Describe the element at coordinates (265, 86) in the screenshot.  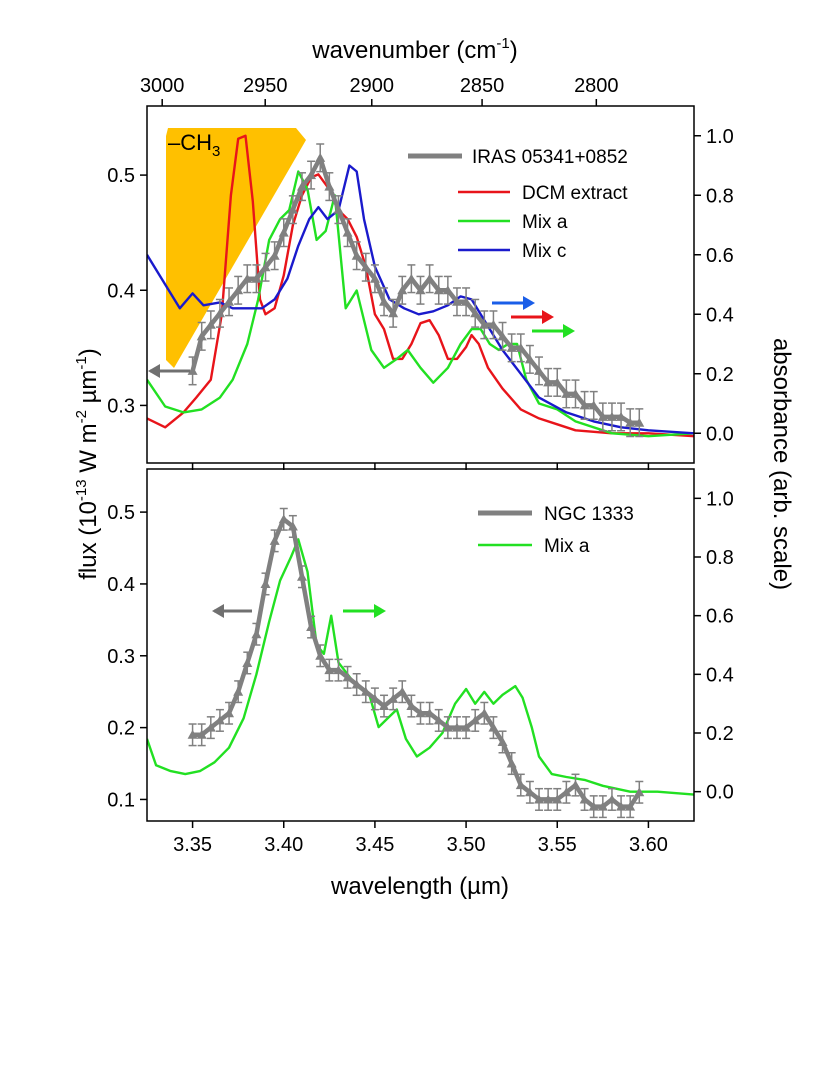
I see `top-x-tick-label: 2950` at that location.